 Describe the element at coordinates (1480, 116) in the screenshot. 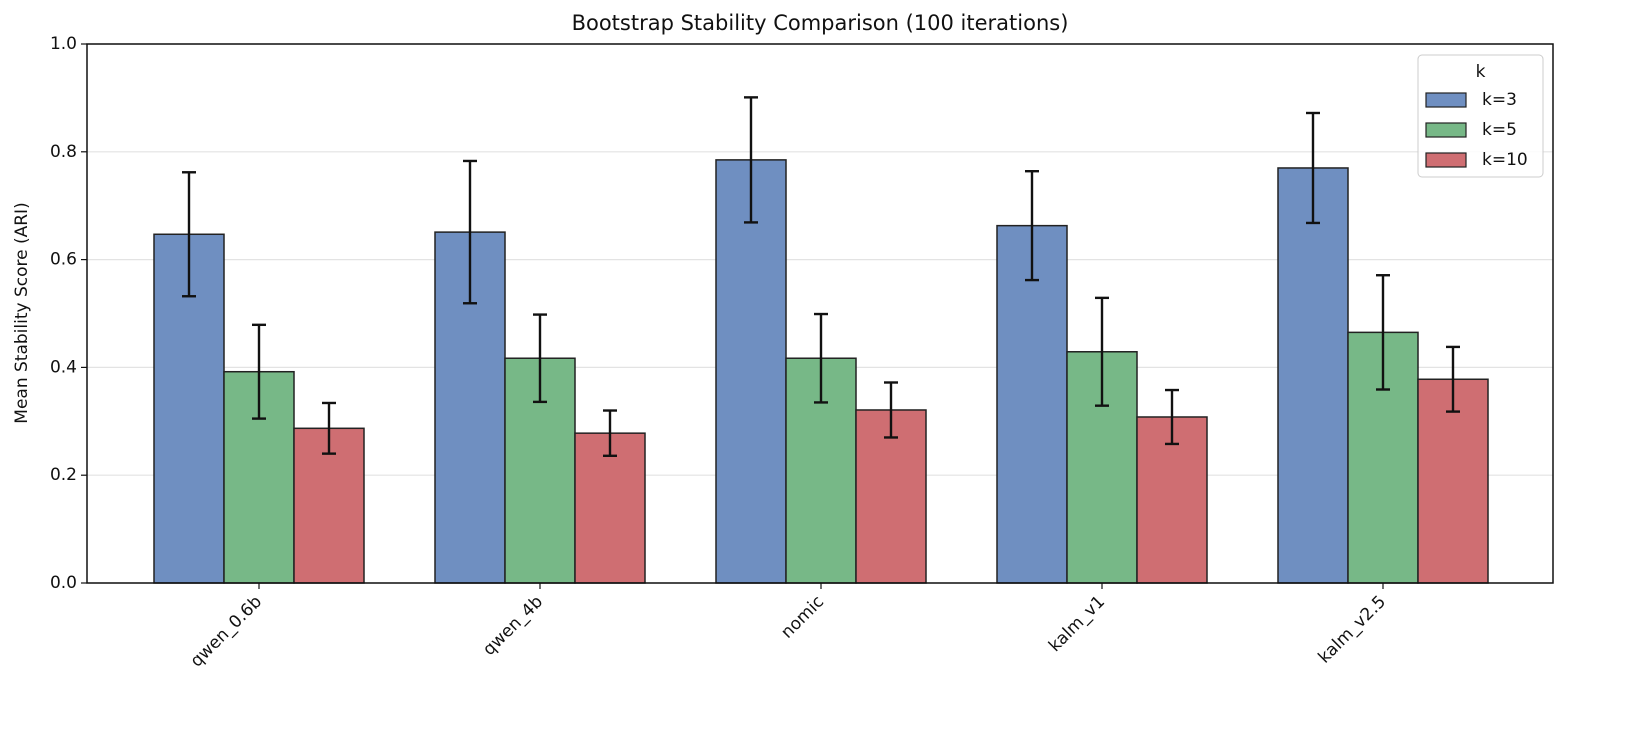

I see `legend-box` at that location.